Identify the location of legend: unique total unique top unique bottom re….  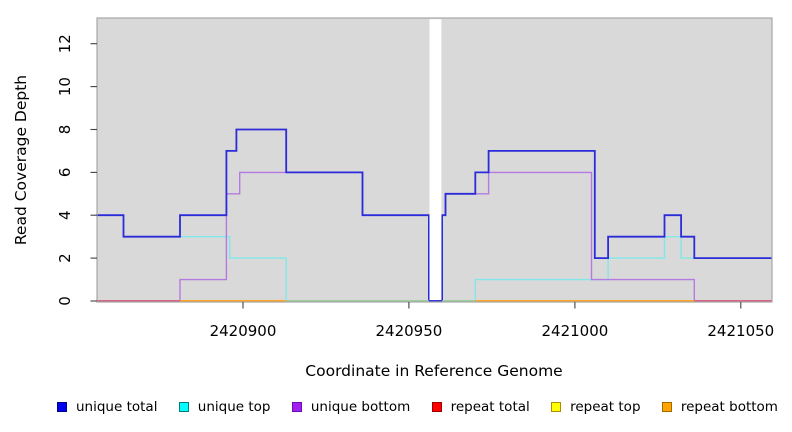
(396, 407).